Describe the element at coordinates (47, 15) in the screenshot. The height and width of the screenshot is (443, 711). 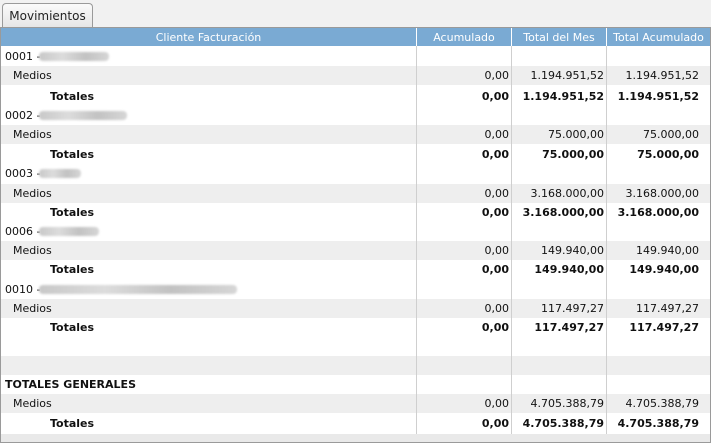
I see `tab-movimientos: Movimientos` at that location.